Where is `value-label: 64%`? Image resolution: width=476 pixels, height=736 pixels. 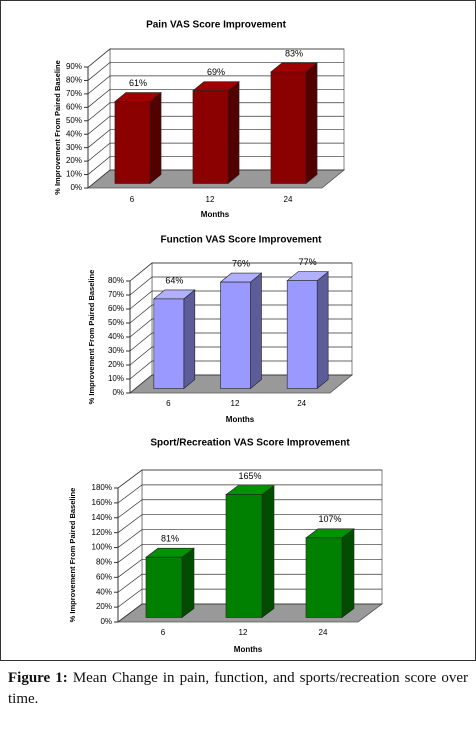
value-label: 64% is located at coordinates (174, 280).